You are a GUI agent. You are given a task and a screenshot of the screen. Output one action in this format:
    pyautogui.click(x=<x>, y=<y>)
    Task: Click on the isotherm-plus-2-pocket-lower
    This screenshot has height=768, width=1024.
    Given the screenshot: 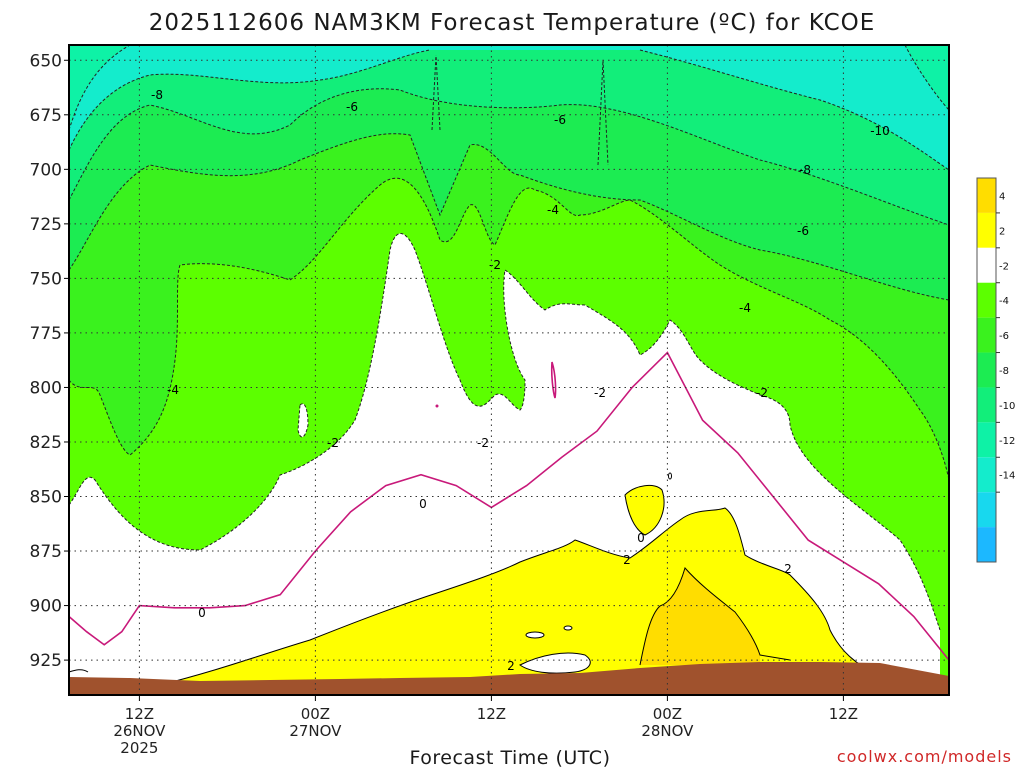 What is the action you would take?
    pyautogui.click(x=555, y=663)
    